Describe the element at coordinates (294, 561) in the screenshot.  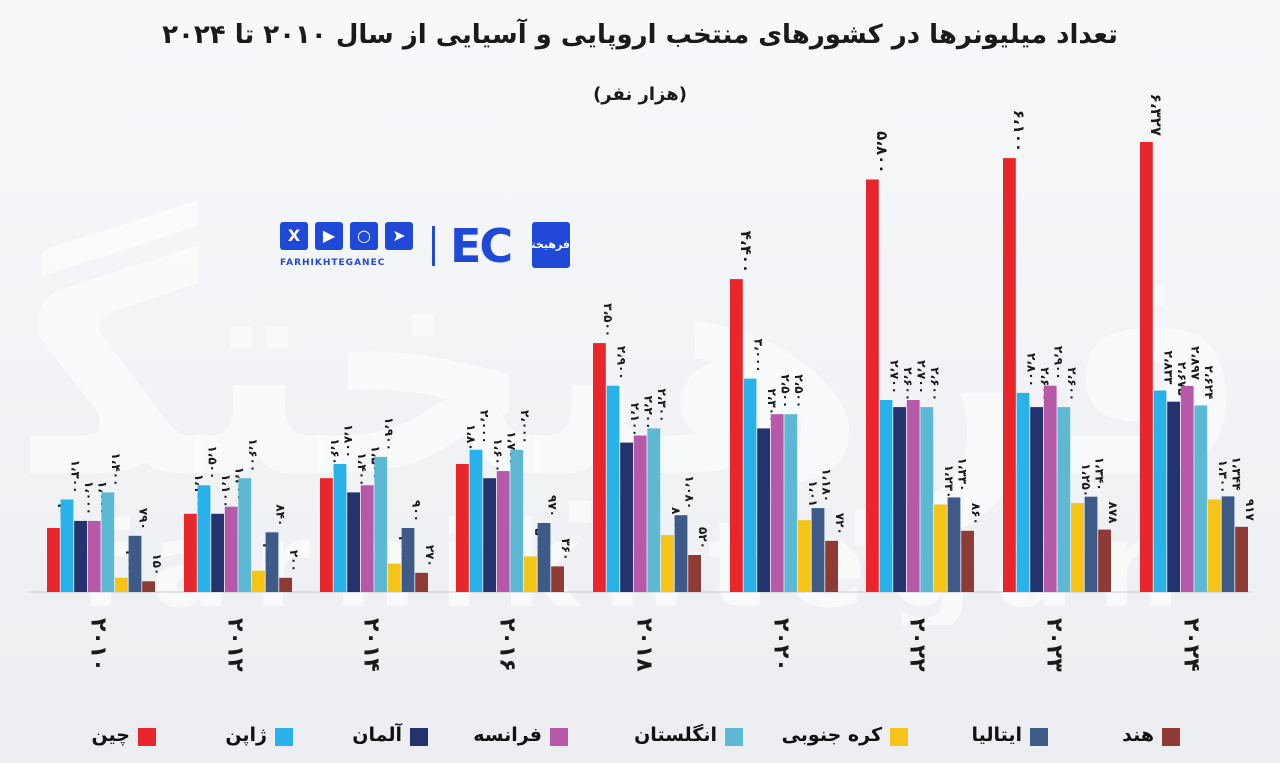
I see `value-label-8-2: ۲۰۰` at that location.